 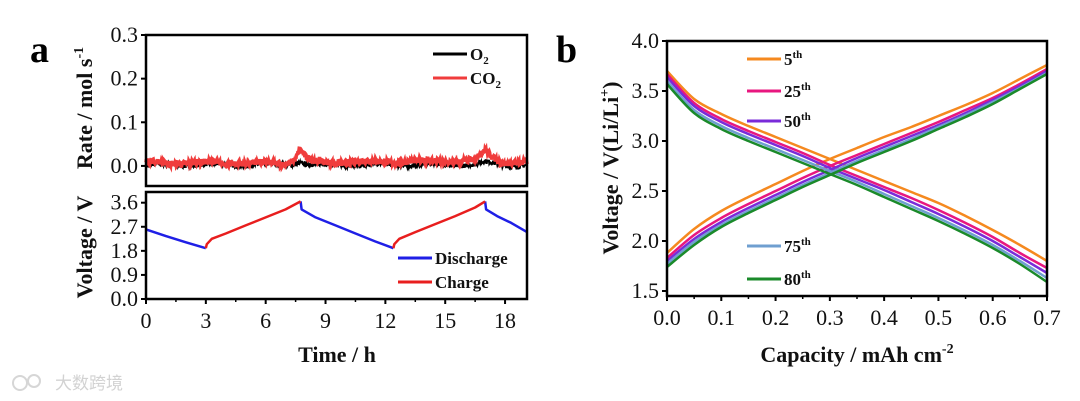 What do you see at coordinates (722, 317) in the screenshot?
I see `capacity-x-tick-label: 0.1` at bounding box center [722, 317].